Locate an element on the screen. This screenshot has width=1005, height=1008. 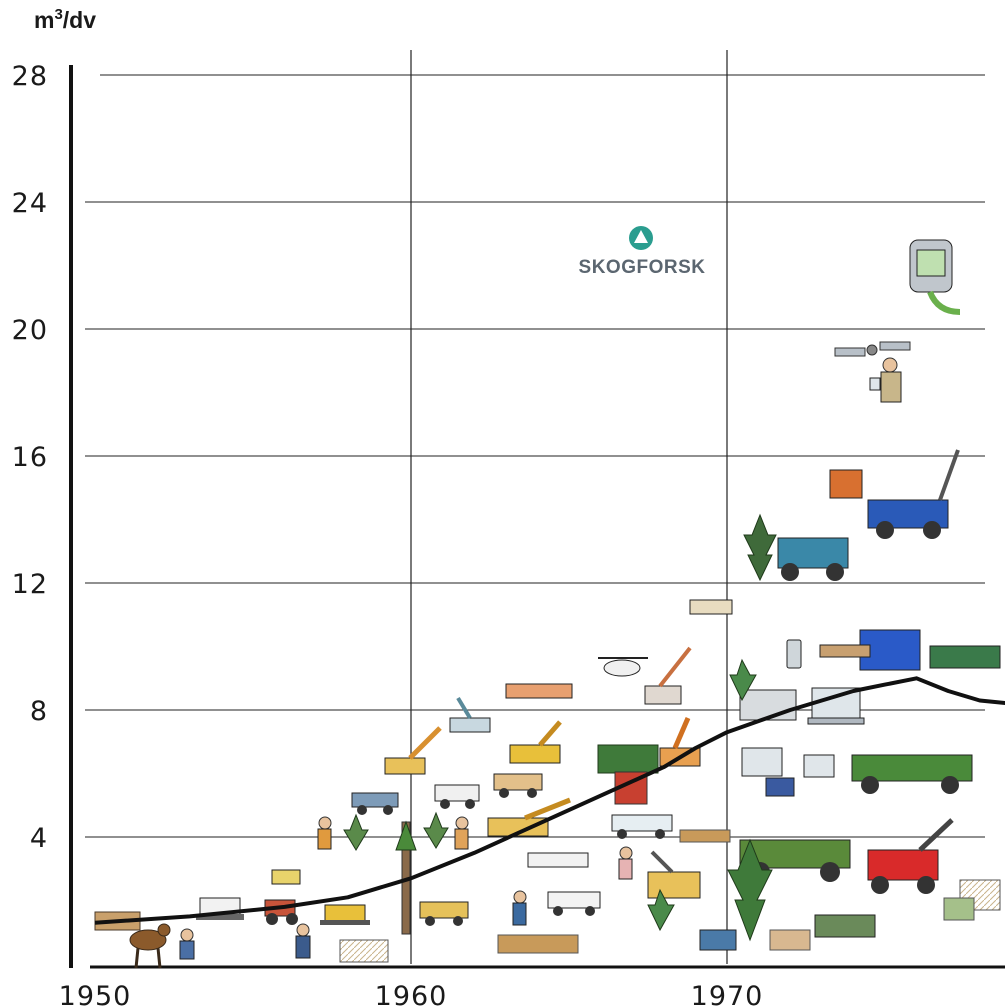
lumberjack-icon is located at coordinates (406, 888).